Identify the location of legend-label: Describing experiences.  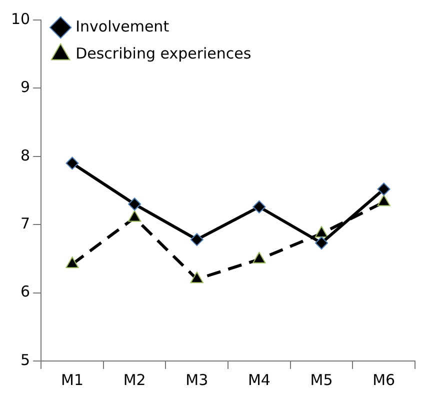
(164, 53).